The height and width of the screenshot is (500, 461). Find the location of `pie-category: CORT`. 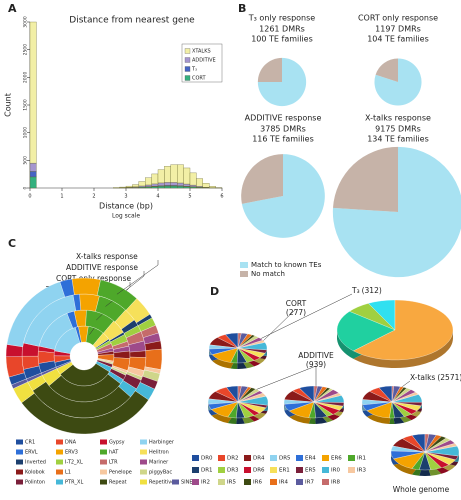

pie-category: CORT is located at coordinates (296, 303).